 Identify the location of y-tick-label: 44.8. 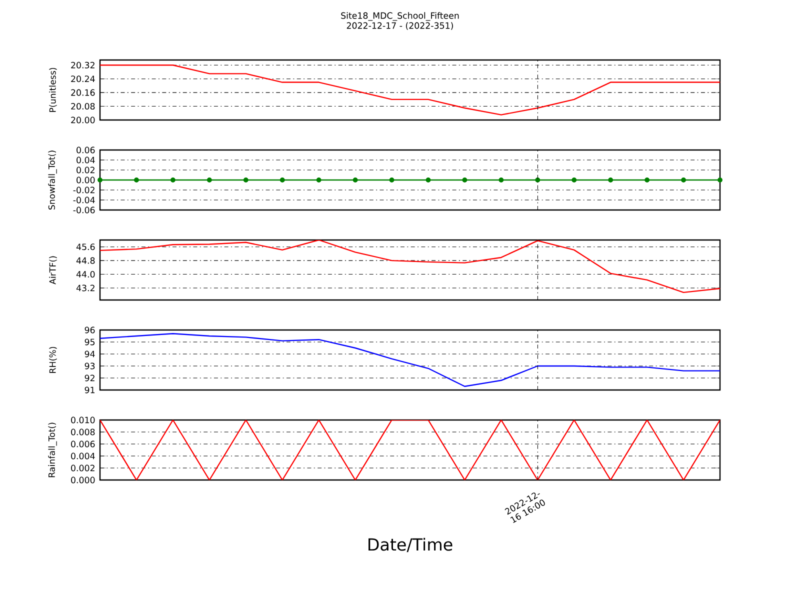
(85, 260).